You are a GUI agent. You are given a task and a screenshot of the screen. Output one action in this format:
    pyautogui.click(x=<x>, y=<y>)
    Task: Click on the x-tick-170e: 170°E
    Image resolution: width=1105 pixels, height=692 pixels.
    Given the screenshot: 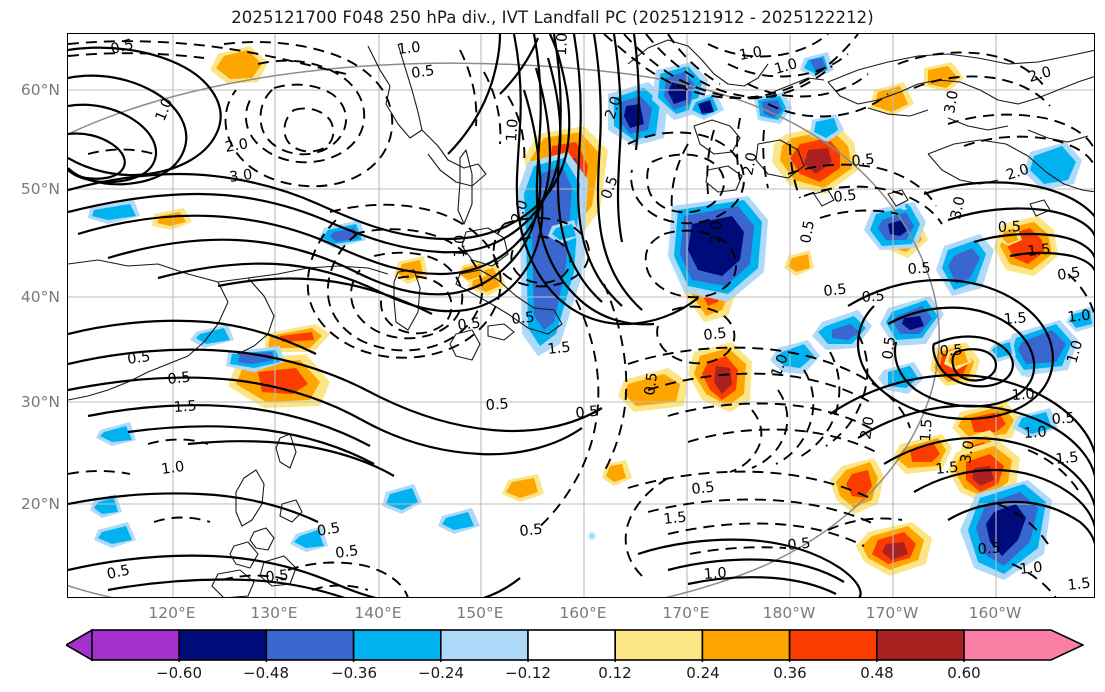 What is the action you would take?
    pyautogui.click(x=686, y=613)
    